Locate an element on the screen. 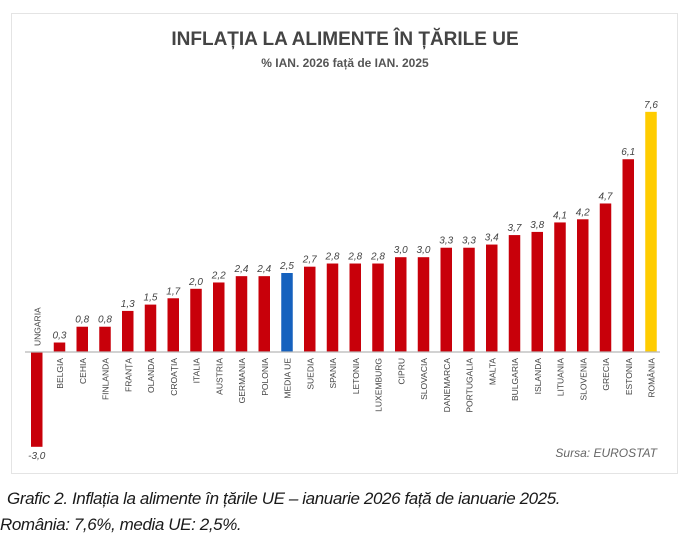 The height and width of the screenshot is (546, 700). value-label-belgia: 0,3 is located at coordinates (60, 336).